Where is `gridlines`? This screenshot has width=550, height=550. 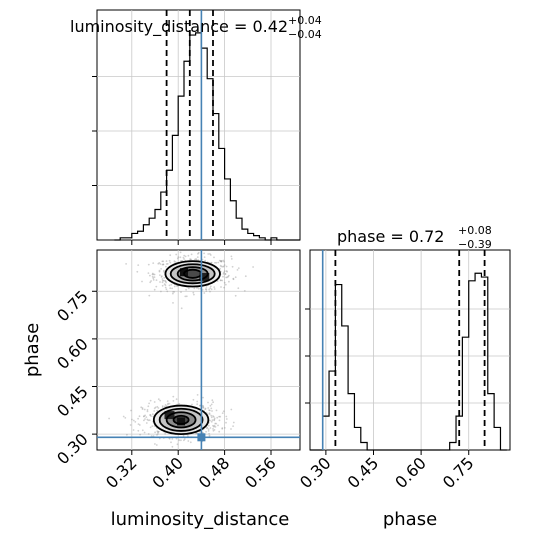 gridlines is located at coordinates (410, 350).